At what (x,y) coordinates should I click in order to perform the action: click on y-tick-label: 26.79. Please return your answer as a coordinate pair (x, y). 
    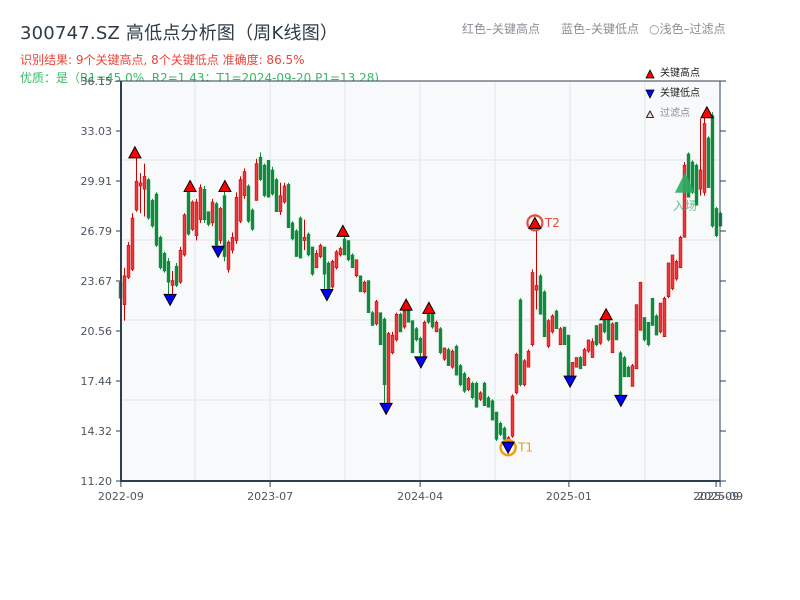
    Looking at the image, I should click on (97, 231).